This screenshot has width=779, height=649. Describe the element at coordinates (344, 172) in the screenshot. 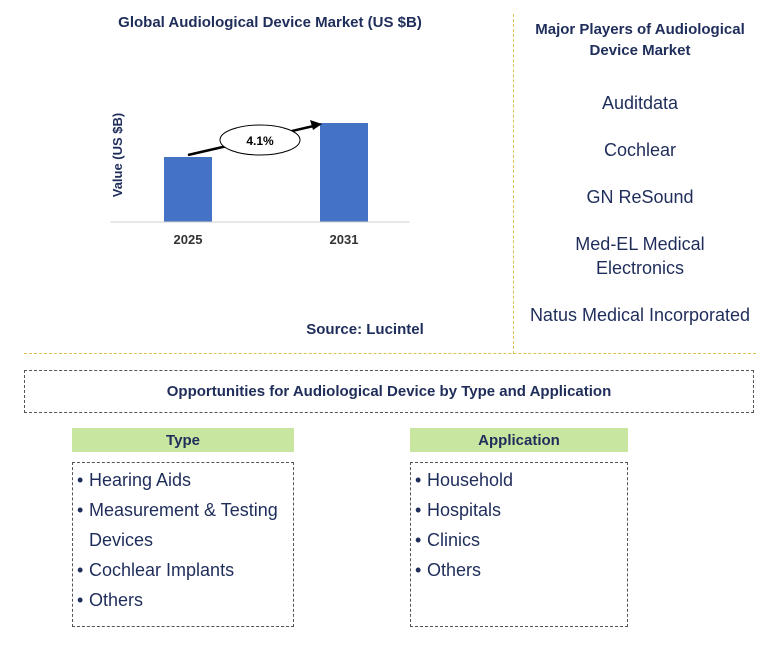

I see `bar-2031` at that location.